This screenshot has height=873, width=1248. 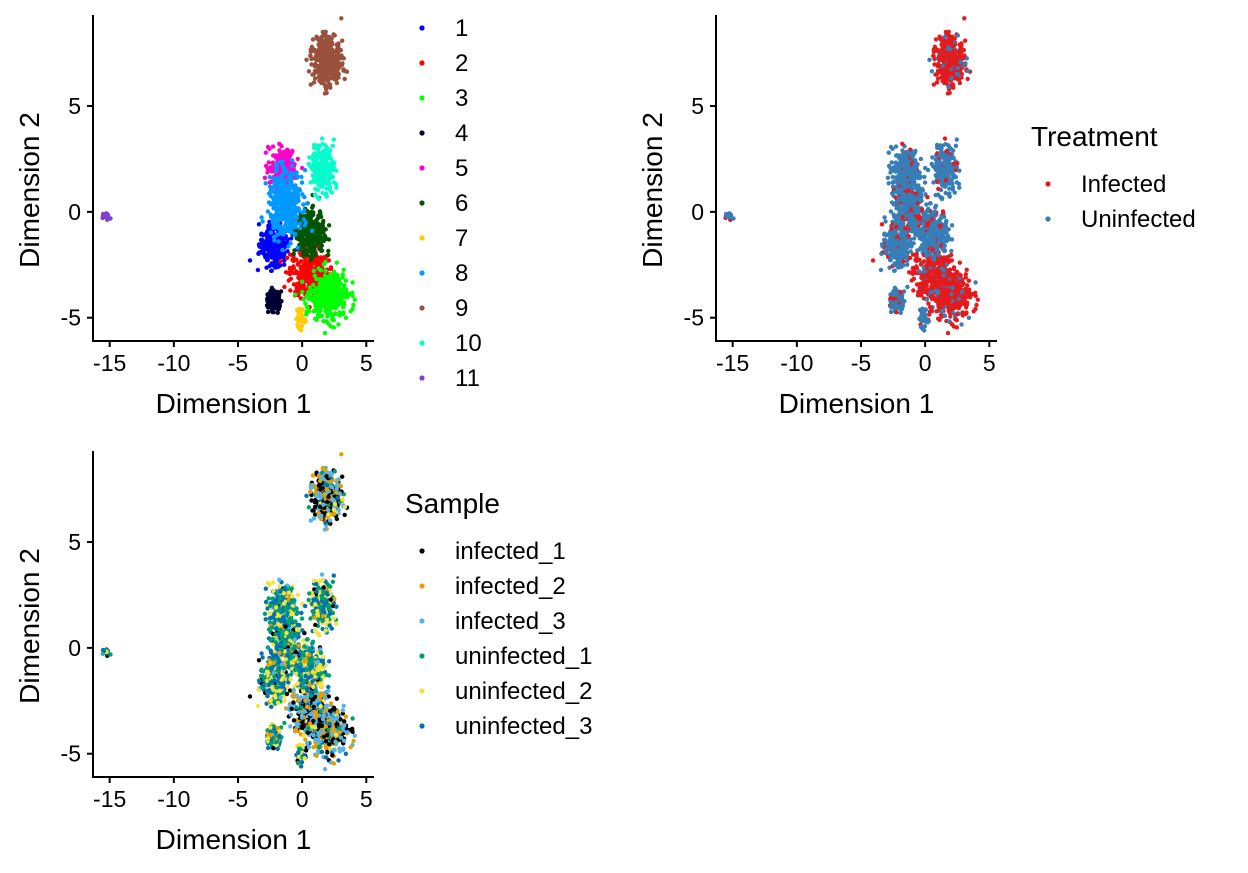 What do you see at coordinates (228, 176) in the screenshot?
I see `points-clusters` at bounding box center [228, 176].